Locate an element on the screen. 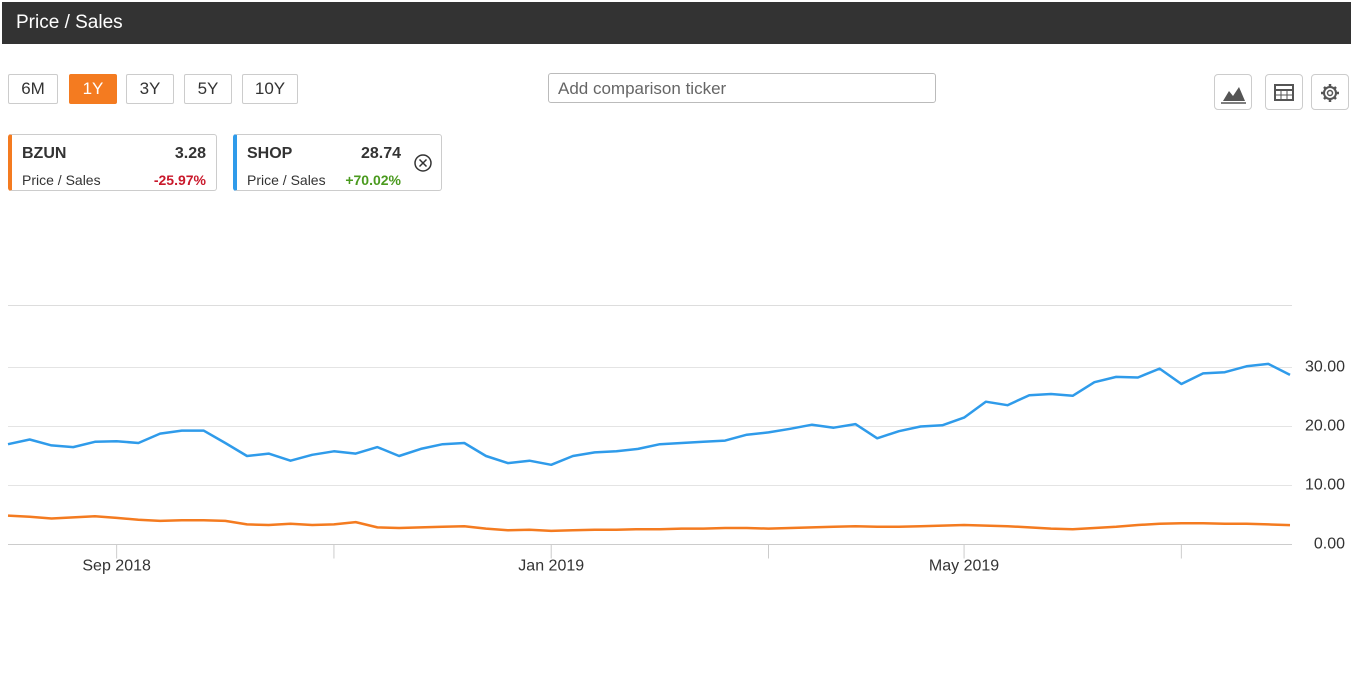 Image resolution: width=1355 pixels, height=690 pixels. table-button is located at coordinates (1284, 92).